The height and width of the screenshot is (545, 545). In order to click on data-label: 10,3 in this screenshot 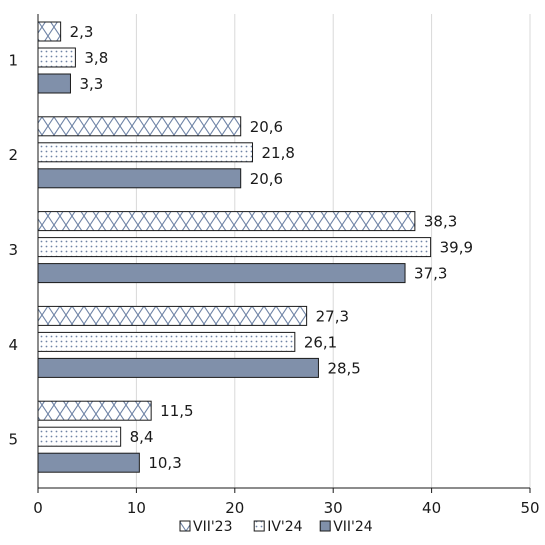, I will do `click(164, 463)`.